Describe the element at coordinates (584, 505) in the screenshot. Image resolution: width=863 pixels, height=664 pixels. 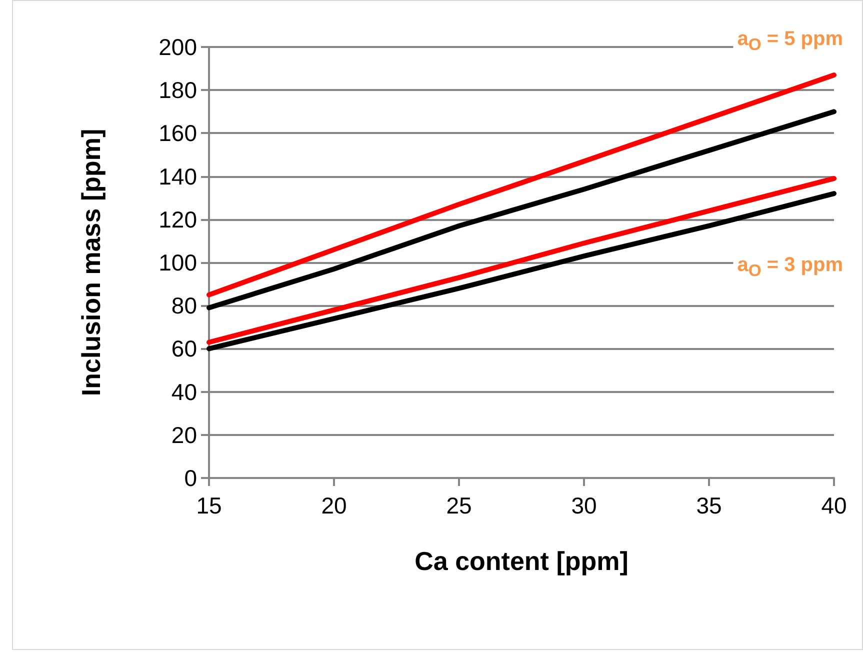
I see `x-tick-label: 30` at that location.